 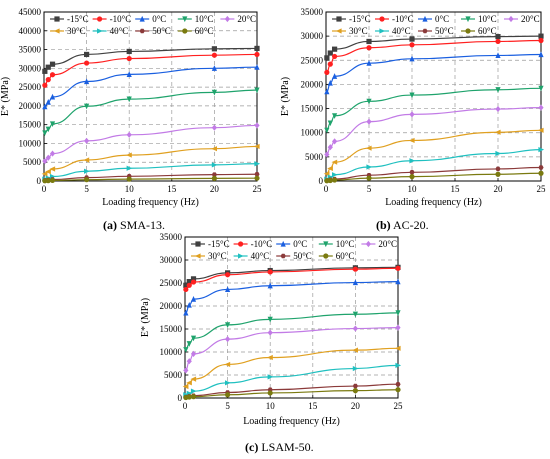 What do you see at coordinates (313, 406) in the screenshot?
I see `x-tick-label: 15` at bounding box center [313, 406].